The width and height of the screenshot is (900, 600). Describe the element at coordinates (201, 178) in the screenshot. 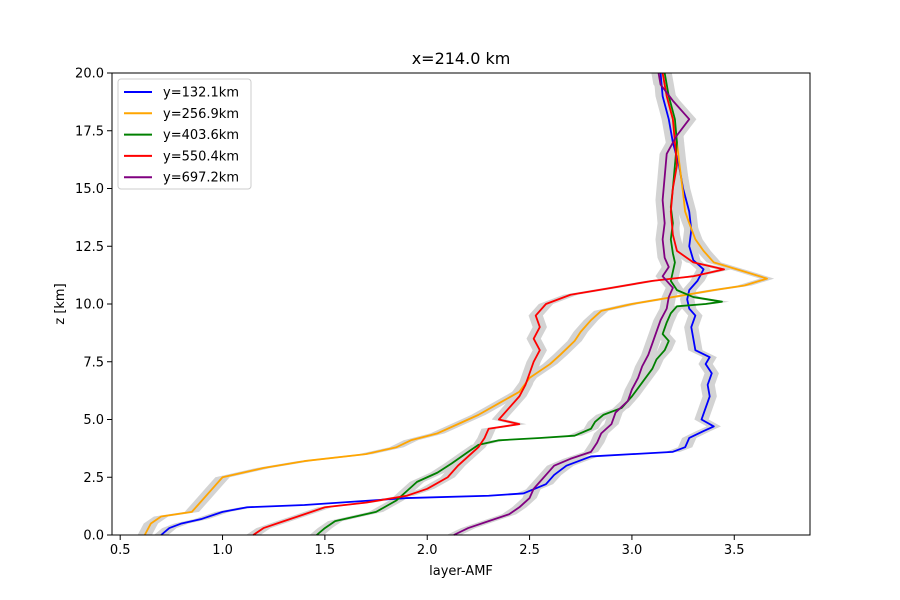

I see `legend-label: y=697.2km` at that location.